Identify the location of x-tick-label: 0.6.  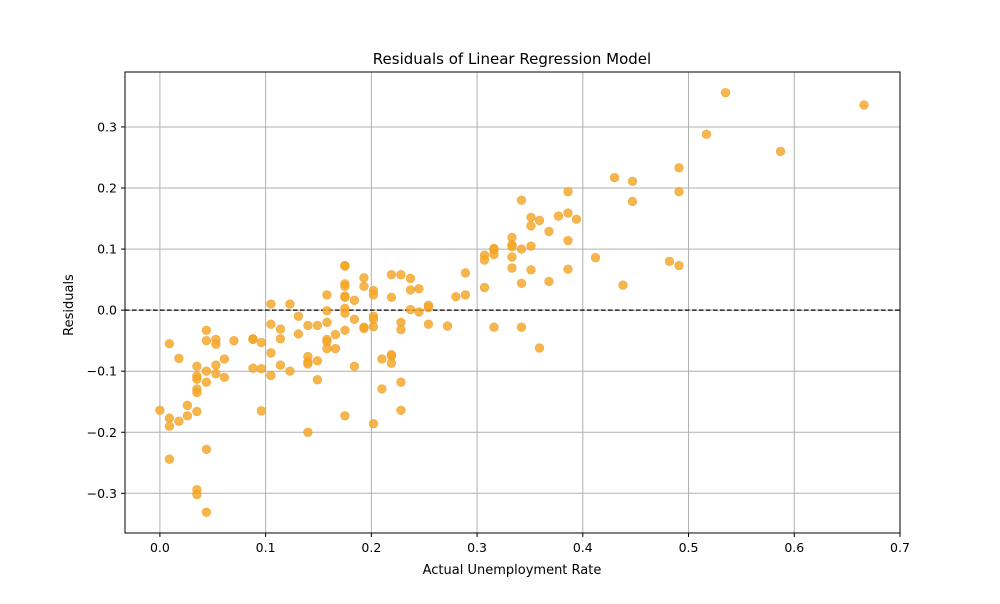
(794, 547).